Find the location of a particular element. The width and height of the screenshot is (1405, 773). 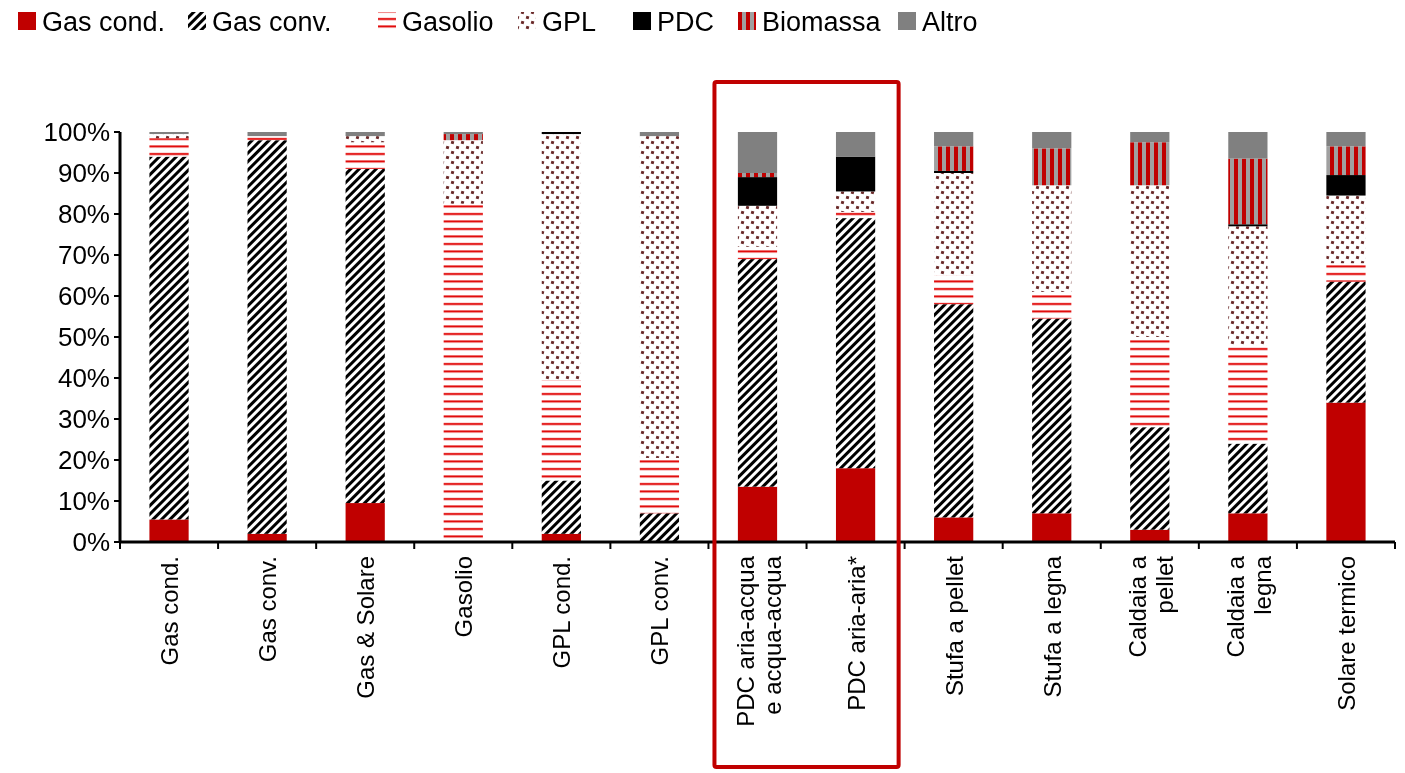

x-tick-label: Caldaia a legna is located at coordinates (1248, 606).